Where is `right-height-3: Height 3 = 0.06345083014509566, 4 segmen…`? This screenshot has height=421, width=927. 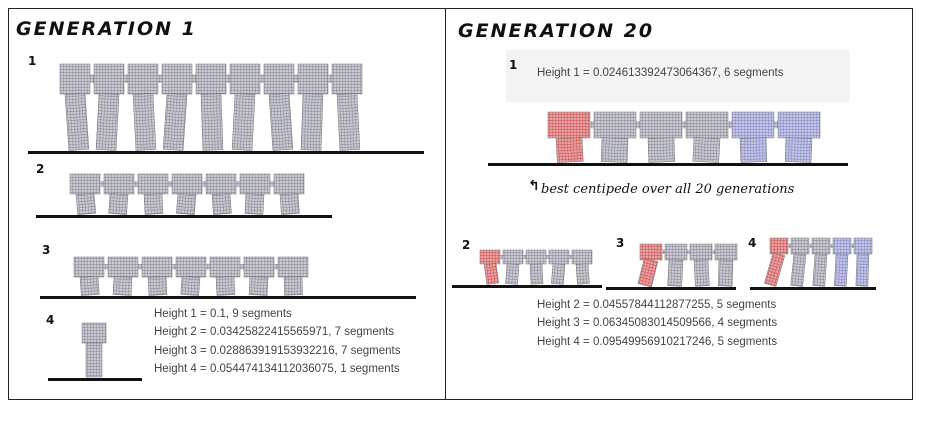 right-height-3: Height 3 = 0.06345083014509566, 4 segmen… is located at coordinates (657, 323).